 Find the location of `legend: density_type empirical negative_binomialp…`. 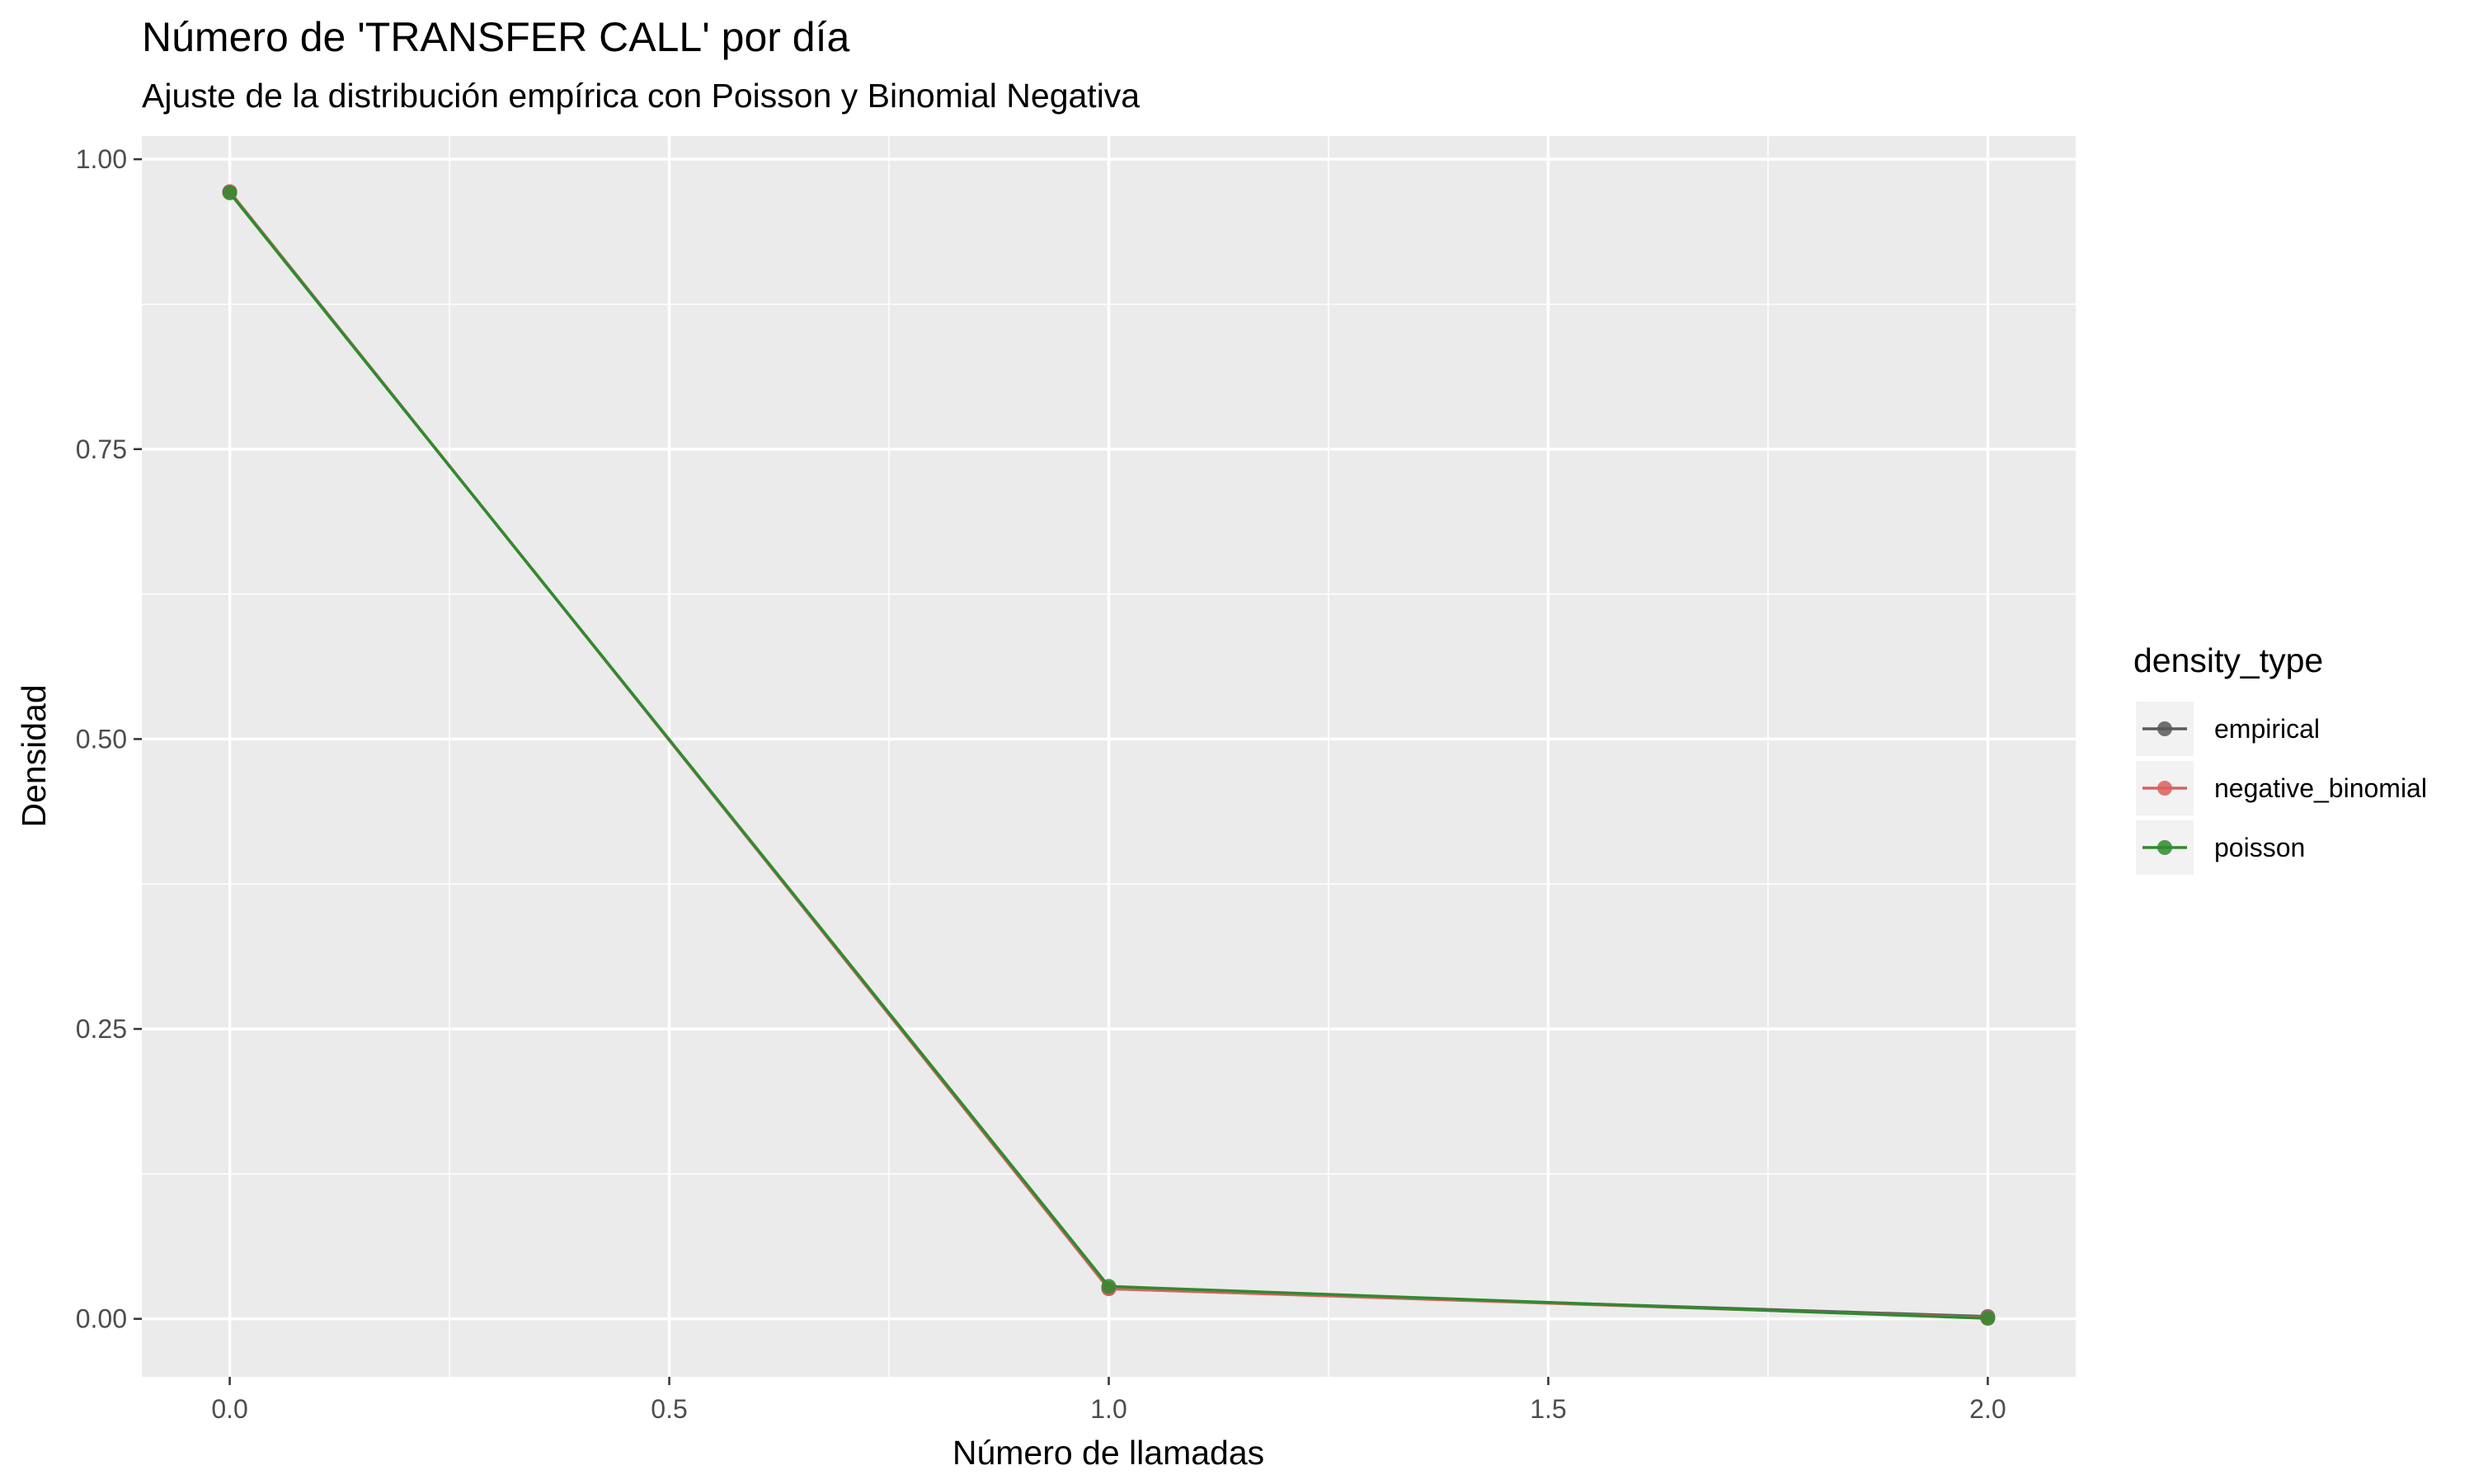

legend: density_type empirical negative_binomialp… is located at coordinates (2280, 758).